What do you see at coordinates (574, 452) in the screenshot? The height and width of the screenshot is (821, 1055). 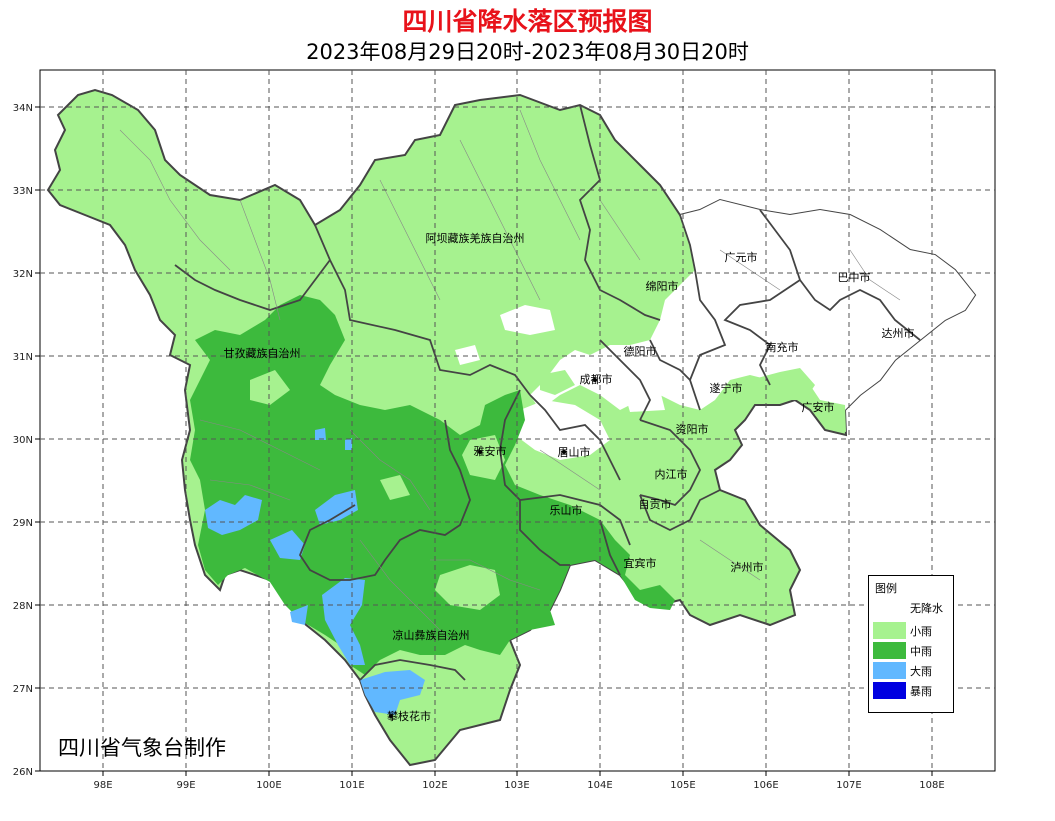 I see `region-label: 眉山市` at bounding box center [574, 452].